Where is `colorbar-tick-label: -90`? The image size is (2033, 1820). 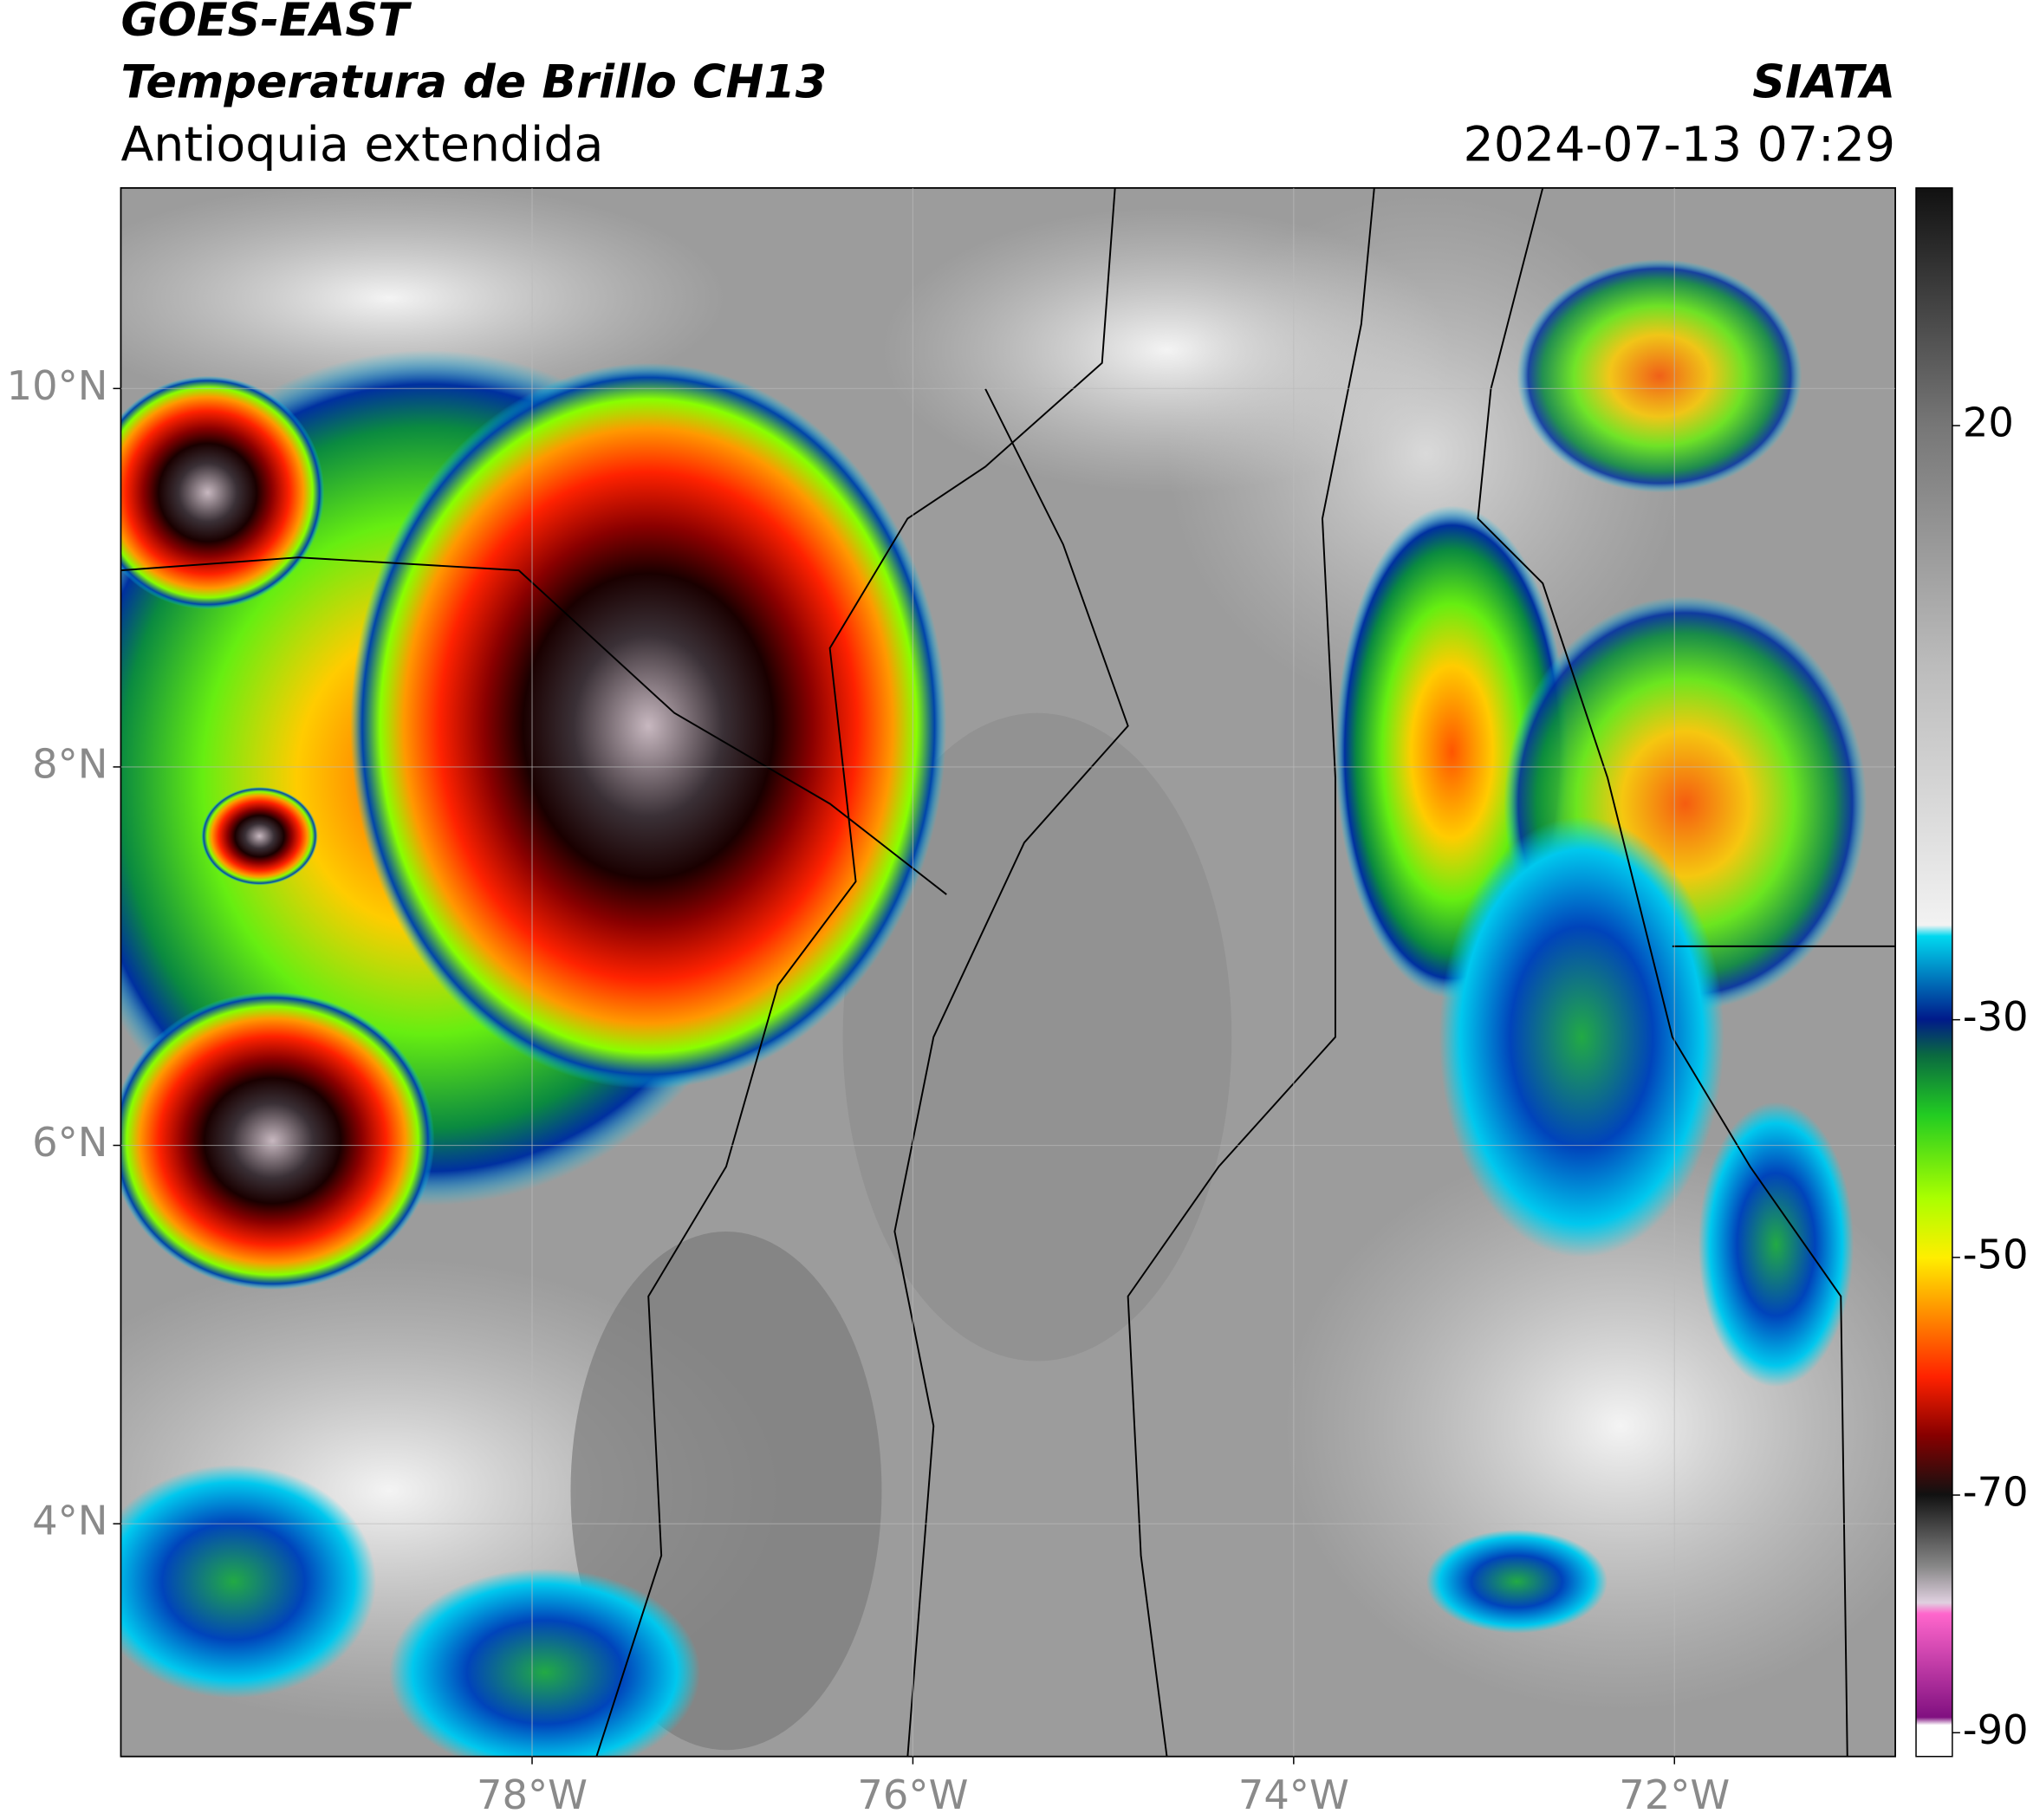
colorbar-tick-label: -90 is located at coordinates (1996, 1729).